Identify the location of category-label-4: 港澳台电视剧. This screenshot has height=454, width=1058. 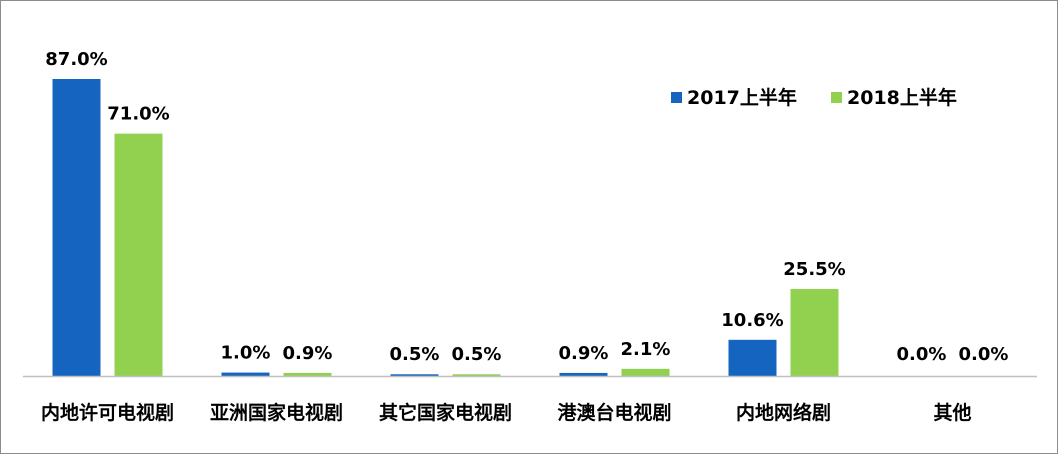
(614, 412).